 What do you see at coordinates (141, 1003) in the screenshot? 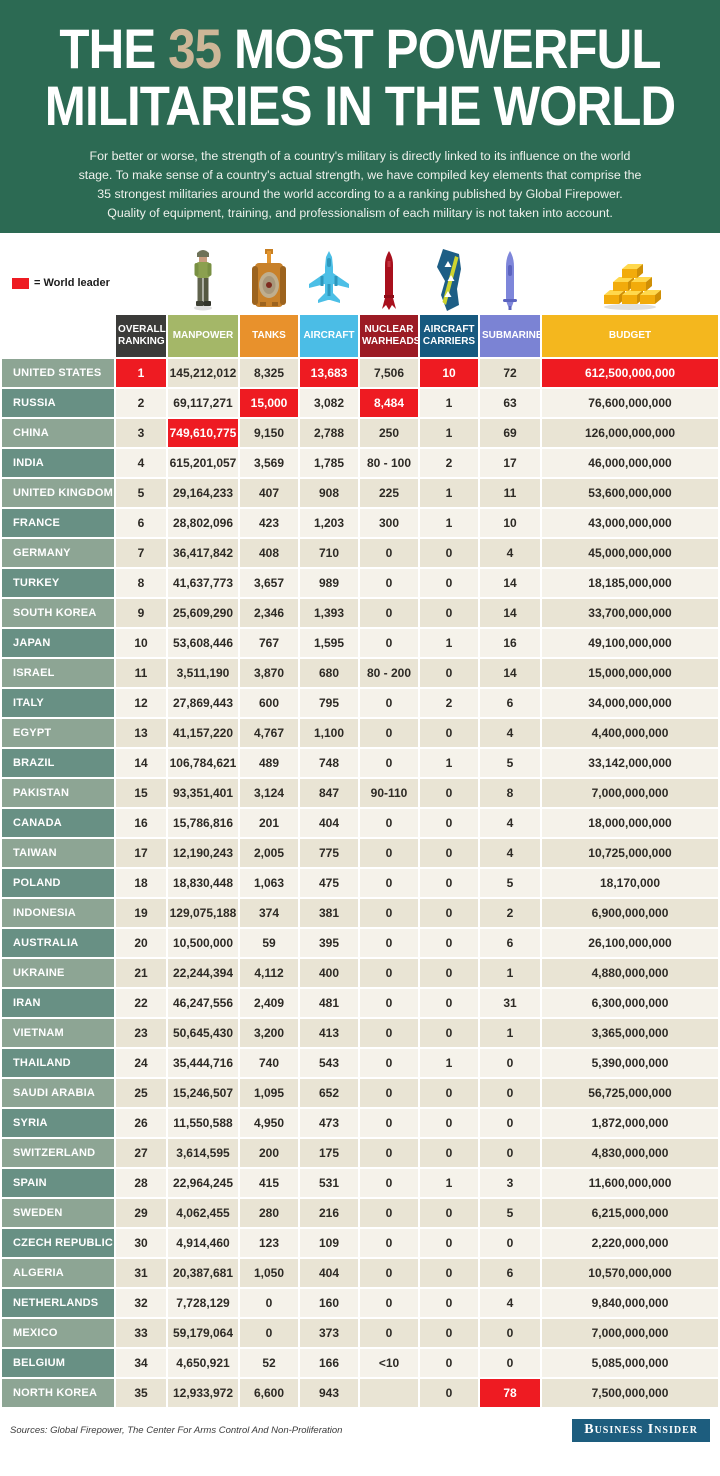
I see `cell-ranking: 22` at bounding box center [141, 1003].